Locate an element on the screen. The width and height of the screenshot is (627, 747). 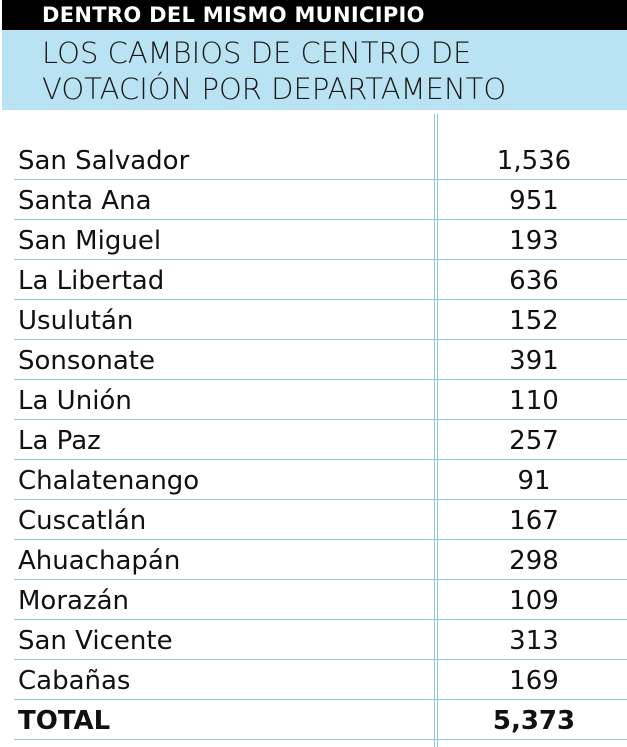
department-name: San Salvador is located at coordinates (104, 161).